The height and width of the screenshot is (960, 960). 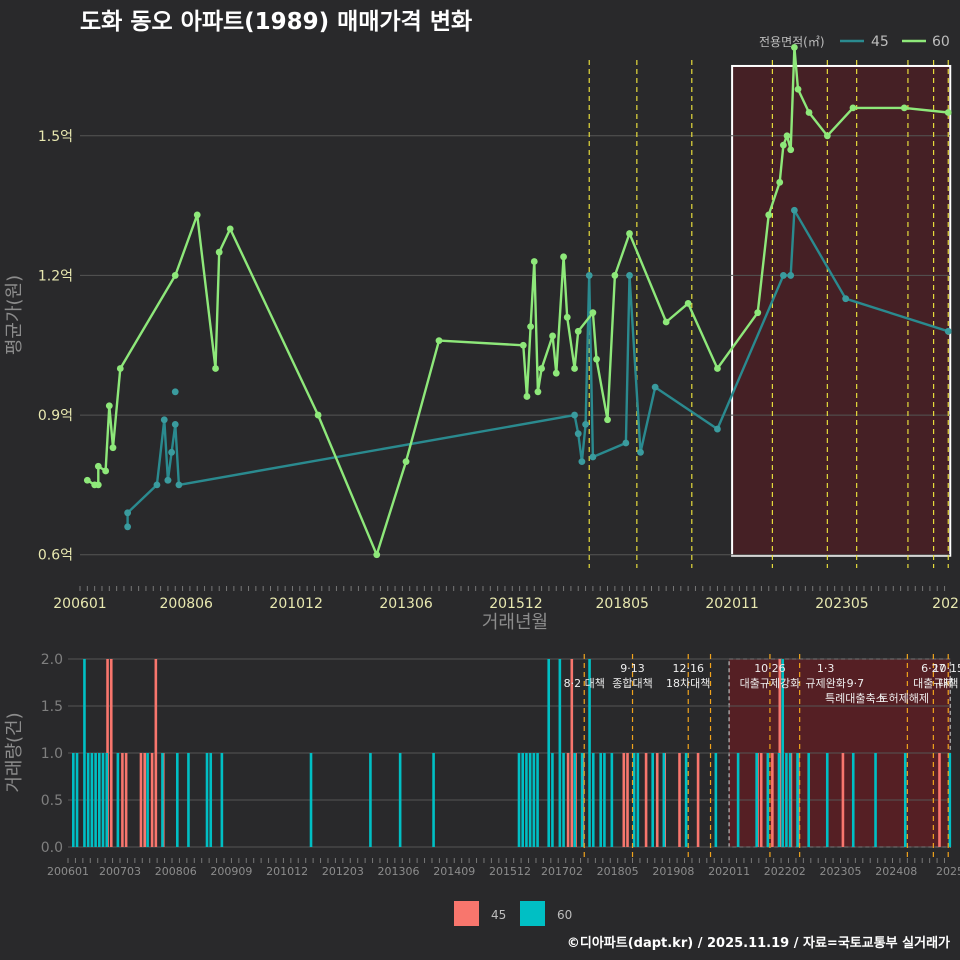 I want to click on y-tick-label: 1.5, so click(x=52, y=707).